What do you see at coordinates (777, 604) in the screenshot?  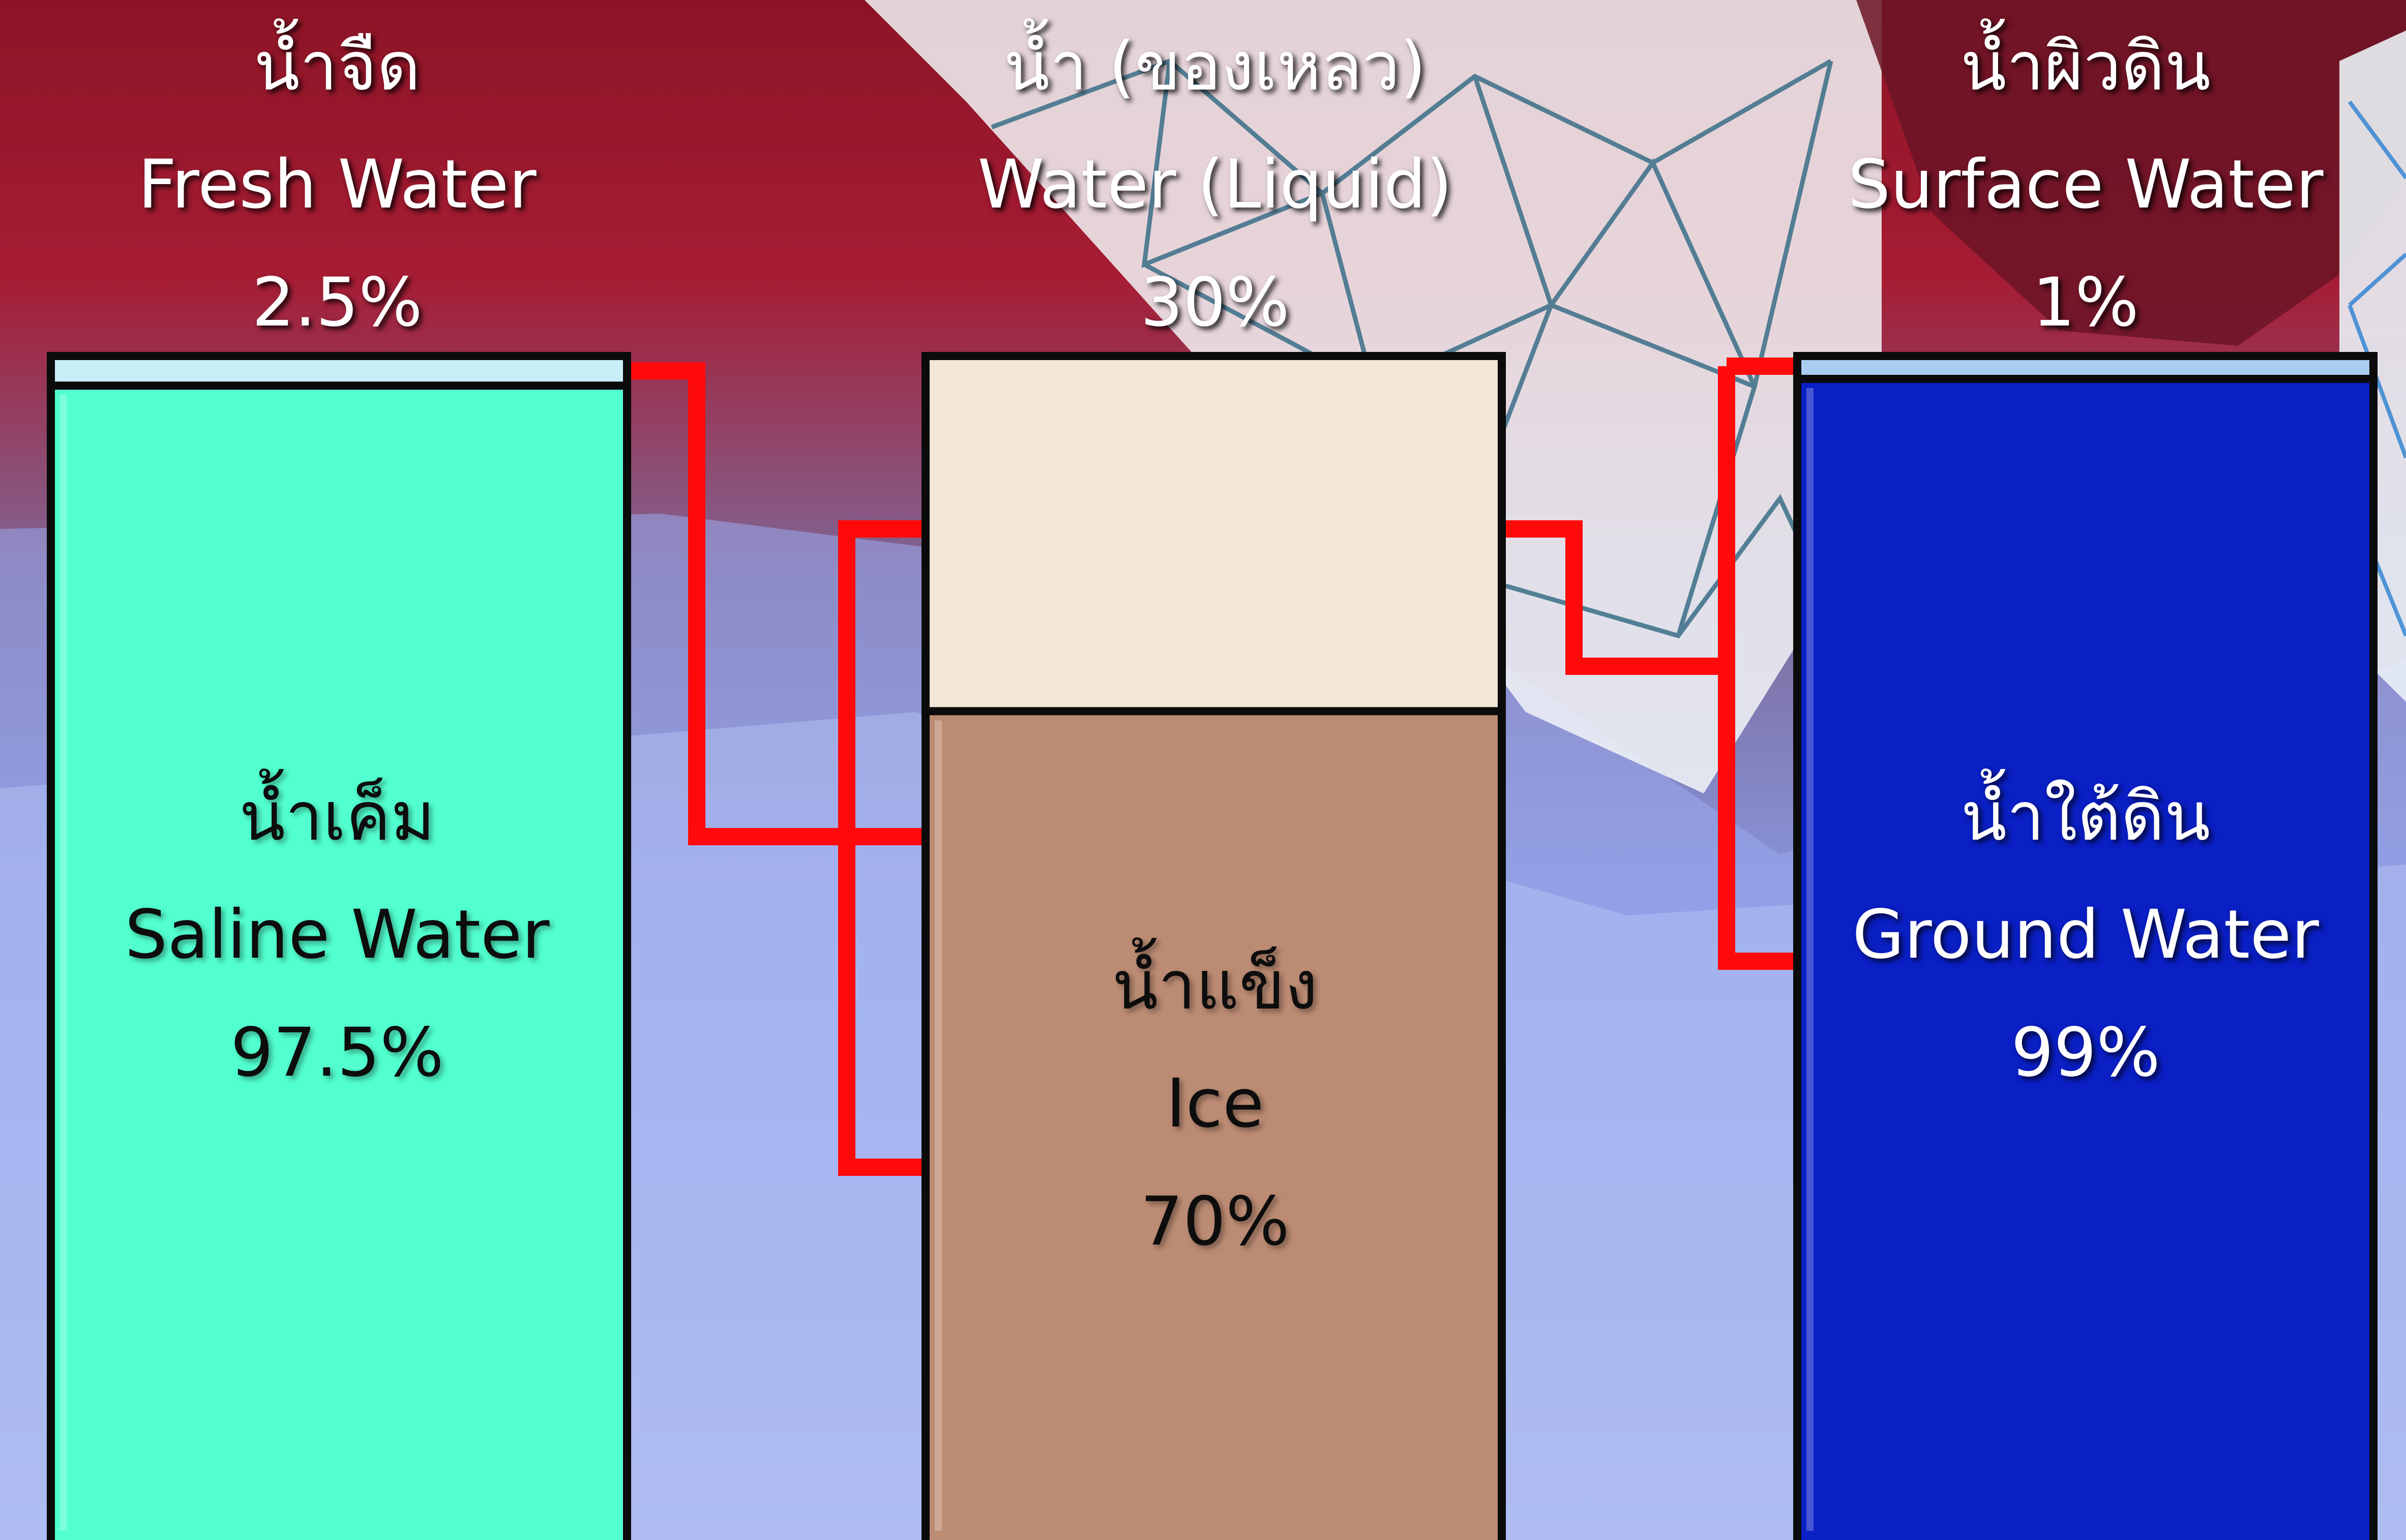 I see `connector-fresh-to-liquid` at bounding box center [777, 604].